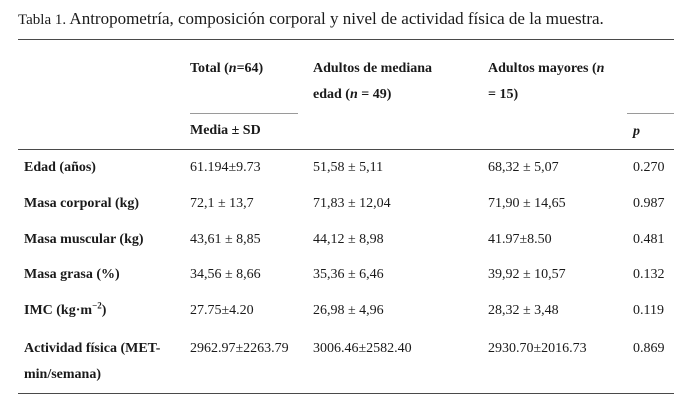  What do you see at coordinates (225, 239) in the screenshot?
I see `row-total: 43,61 ± 8,85` at bounding box center [225, 239].